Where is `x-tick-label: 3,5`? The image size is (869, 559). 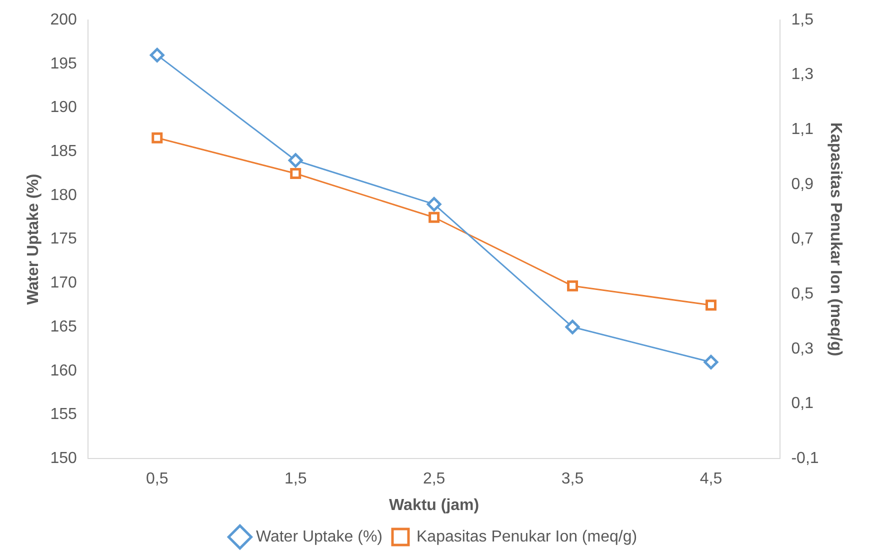 x-tick-label: 3,5 is located at coordinates (572, 479).